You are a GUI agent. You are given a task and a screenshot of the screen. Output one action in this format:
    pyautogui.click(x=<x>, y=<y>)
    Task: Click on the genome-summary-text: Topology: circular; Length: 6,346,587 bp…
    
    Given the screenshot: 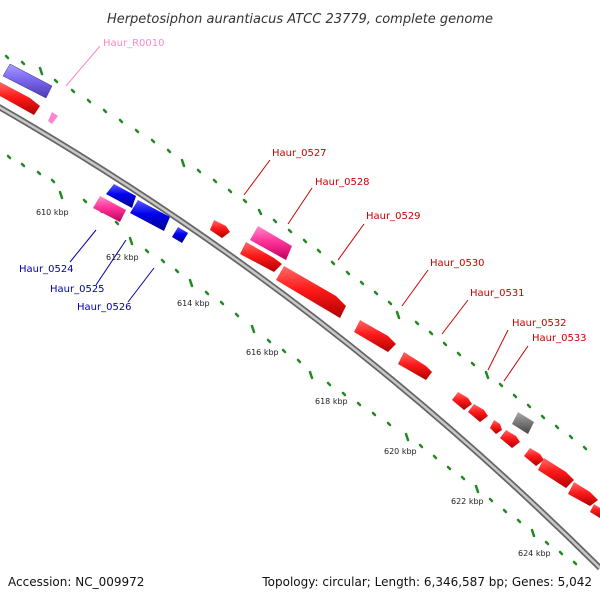 What is the action you would take?
    pyautogui.click(x=426, y=582)
    